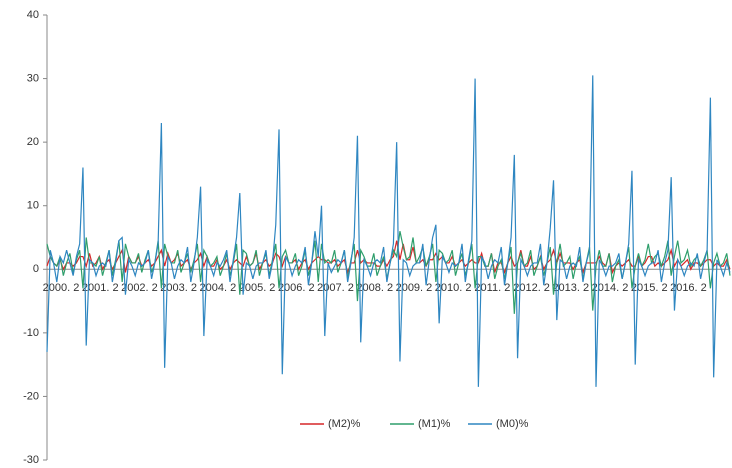  What do you see at coordinates (649, 288) in the screenshot?
I see `x-tick-label: 2015. 2` at bounding box center [649, 288].